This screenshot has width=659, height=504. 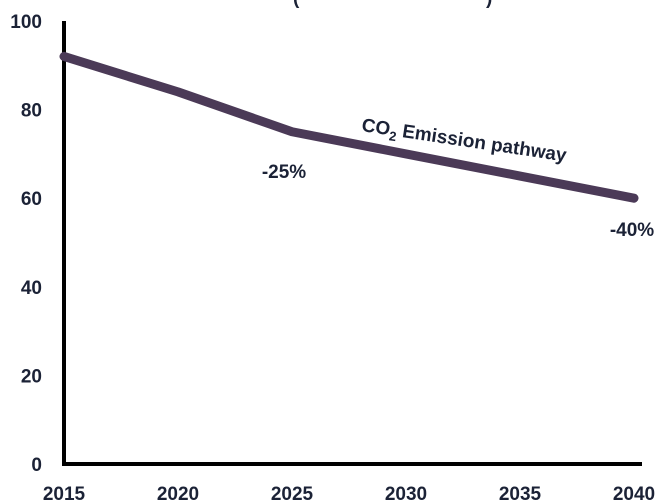 I want to click on x-tick-labels: 2015 2020 2025 2030 2035 2040, so click(x=349, y=494).